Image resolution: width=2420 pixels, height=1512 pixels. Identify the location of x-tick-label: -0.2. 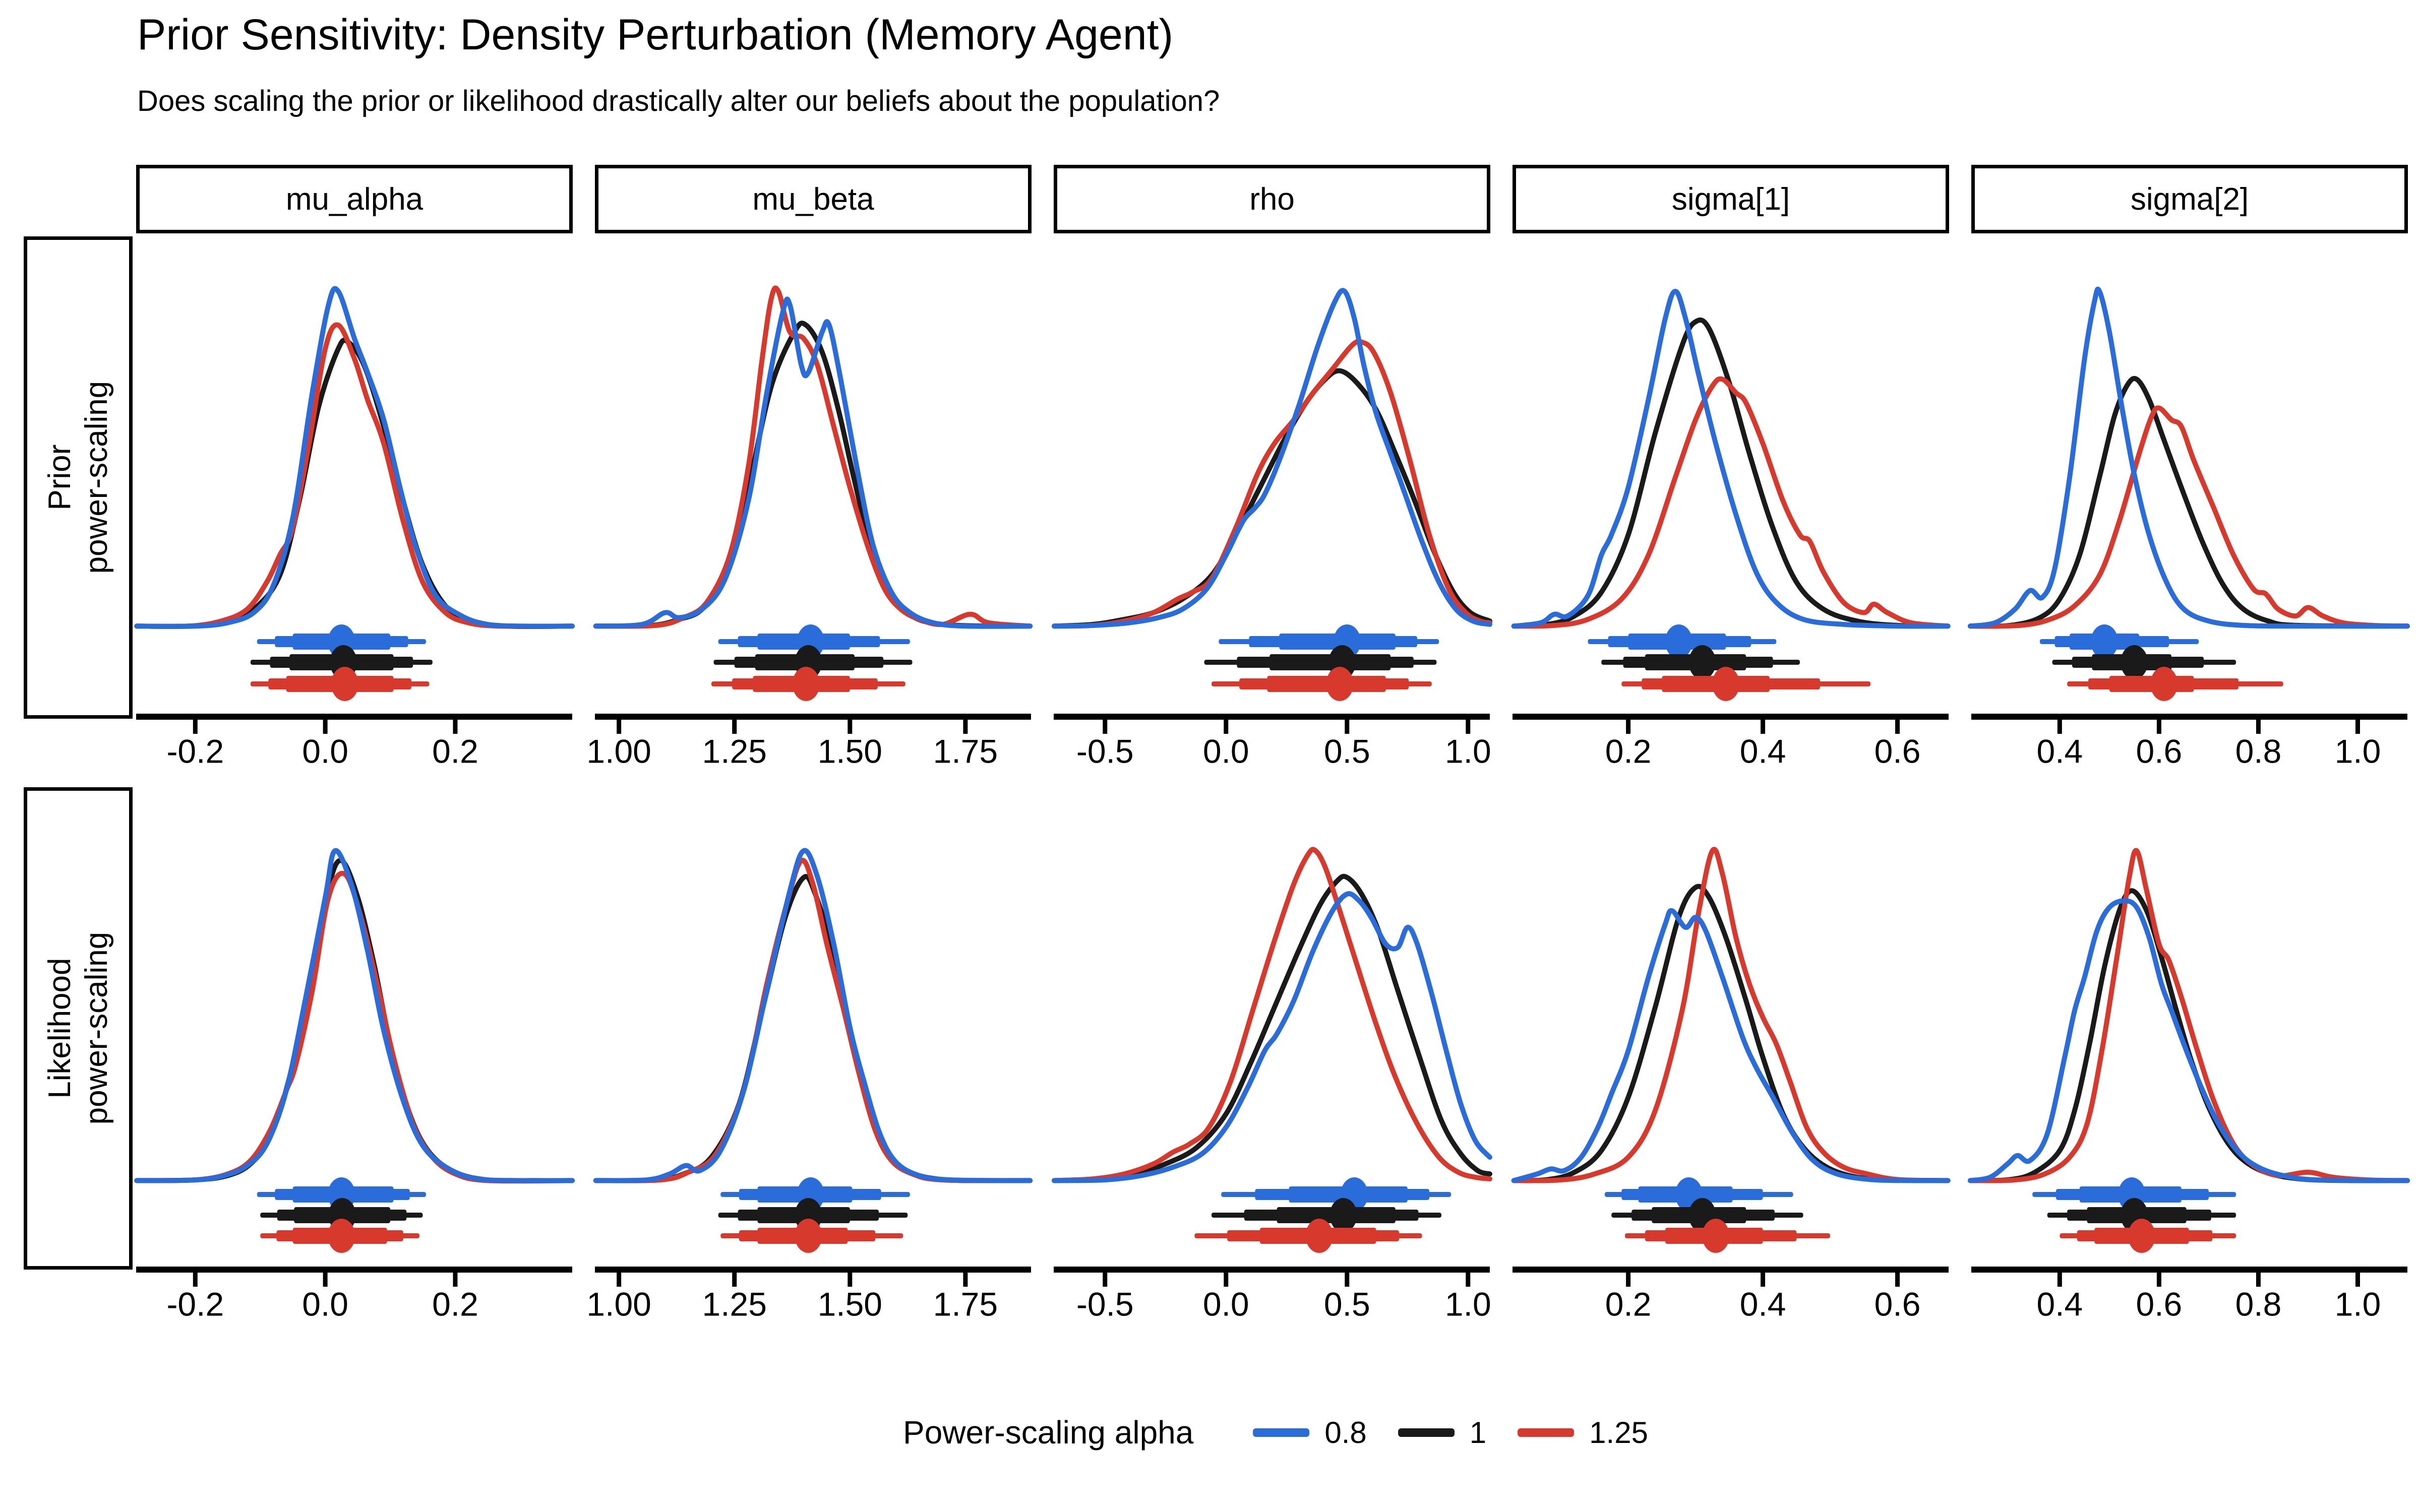
(195, 1303).